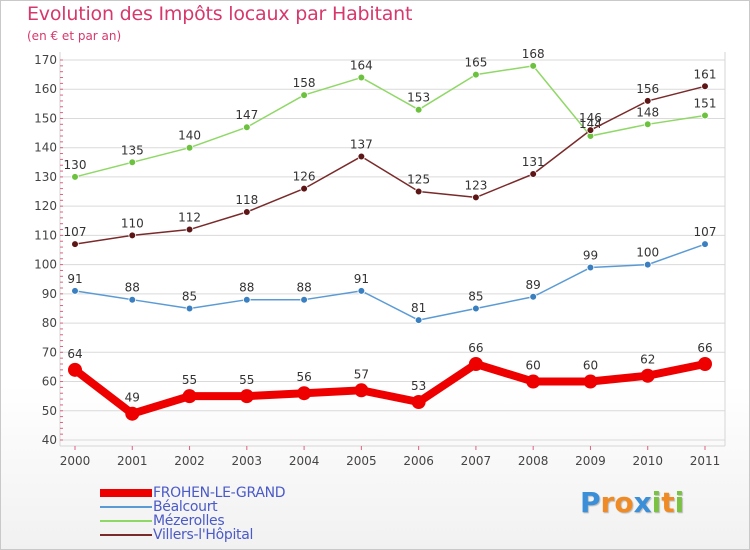 The width and height of the screenshot is (750, 550). What do you see at coordinates (475, 296) in the screenshot?
I see `data-label-b-alcourt-2007: 85` at bounding box center [475, 296].